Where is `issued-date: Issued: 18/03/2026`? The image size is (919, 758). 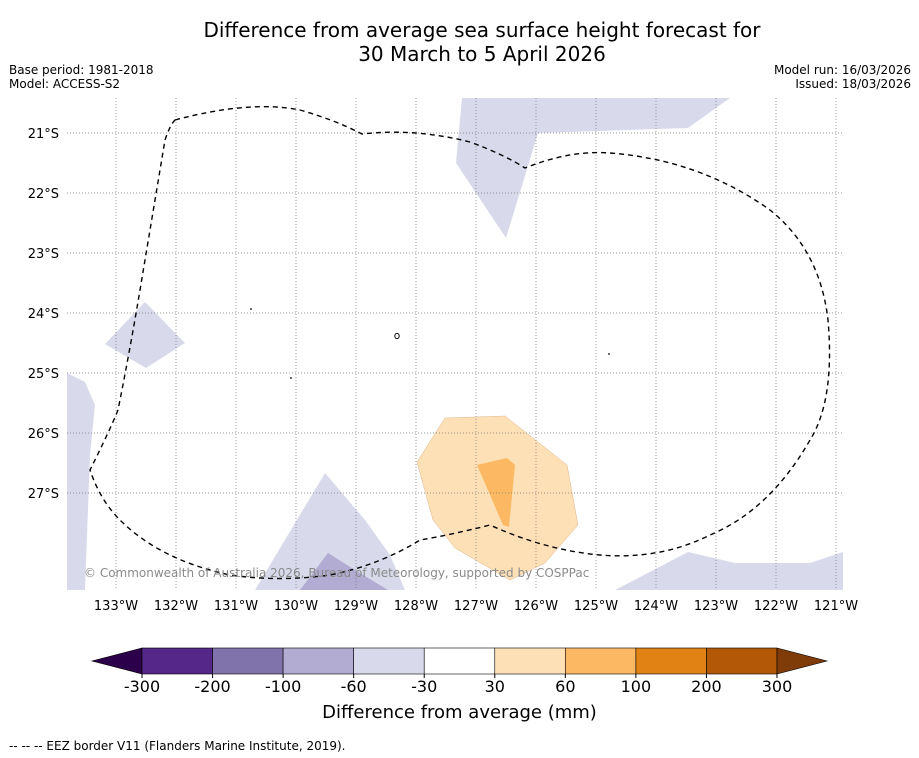 issued-date: Issued: 18/03/2026 is located at coordinates (853, 84).